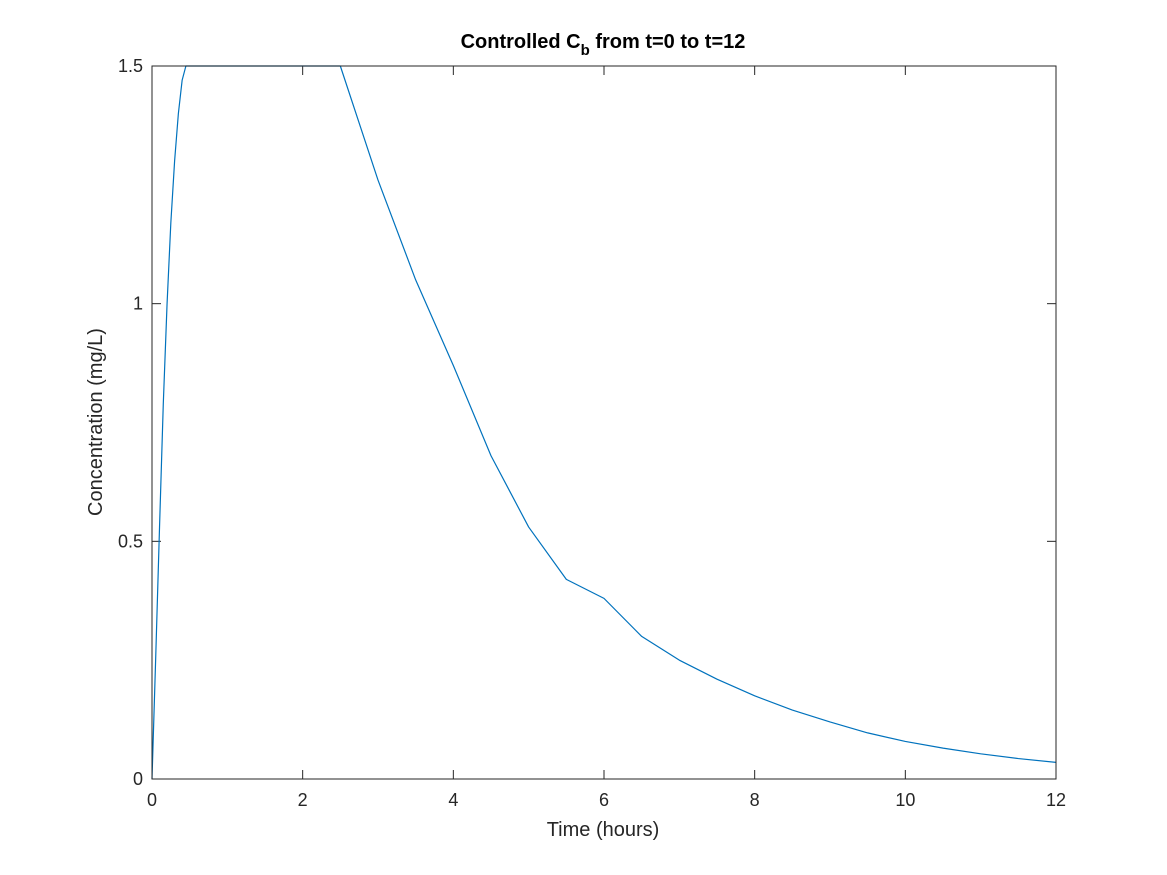 The image size is (1167, 875). I want to click on x-axis-label: Time (hours), so click(603, 830).